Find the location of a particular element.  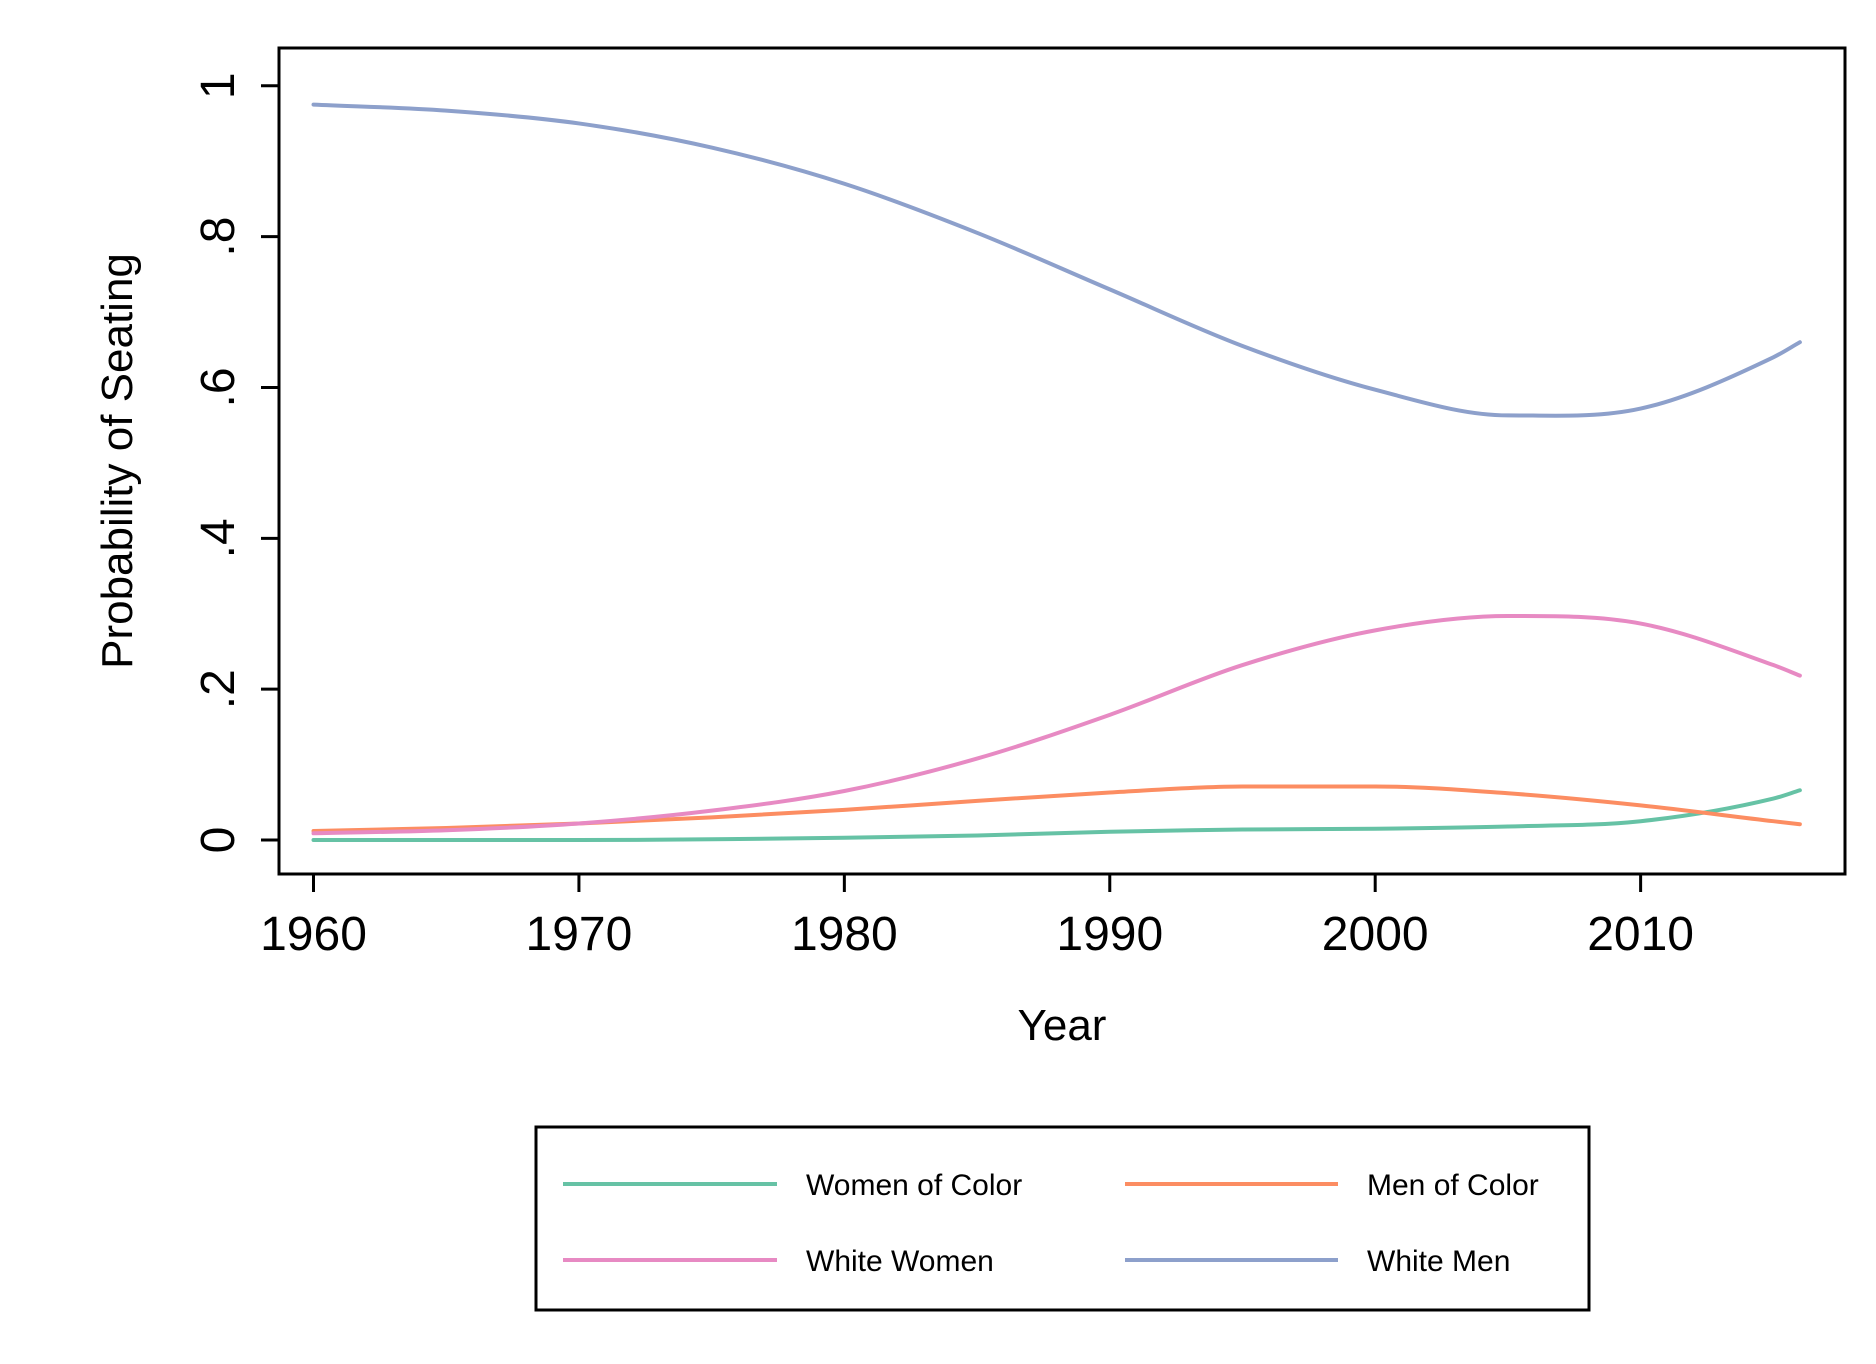

y-tick-label: .6 is located at coordinates (218, 387).